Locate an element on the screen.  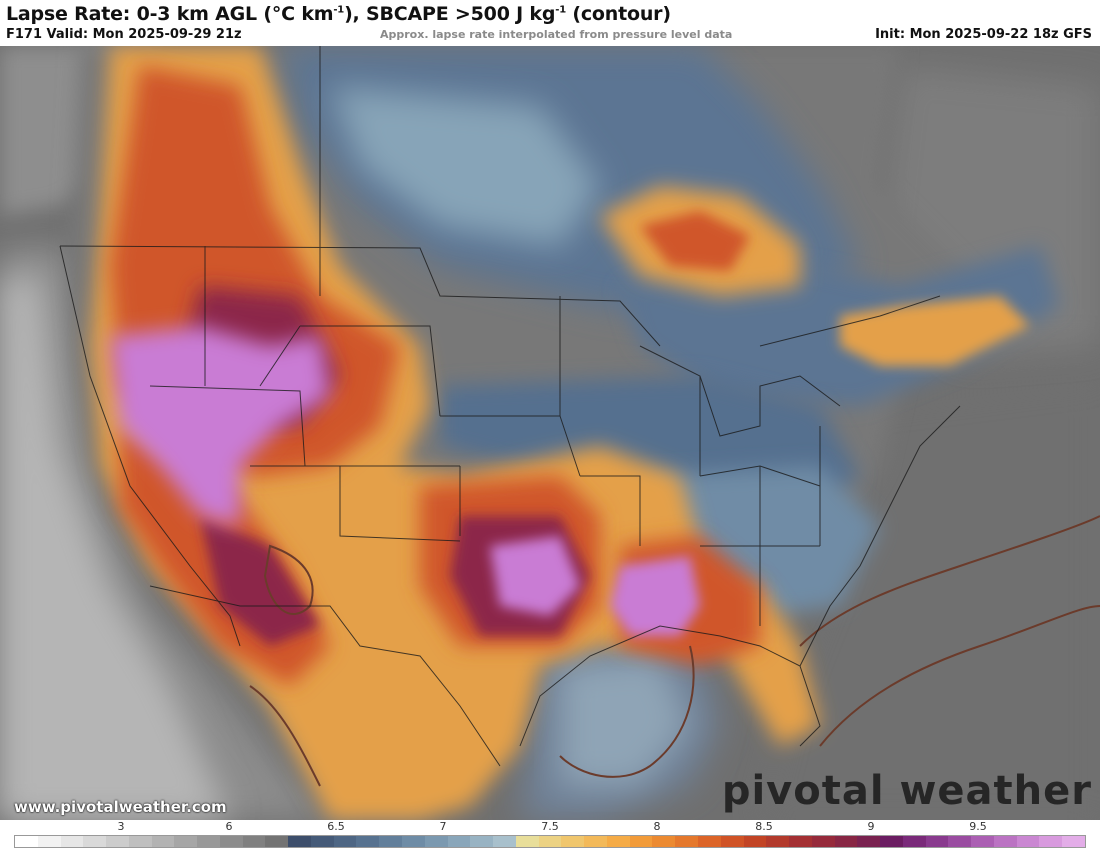
gulf-coast is located at coordinates (670, 686).